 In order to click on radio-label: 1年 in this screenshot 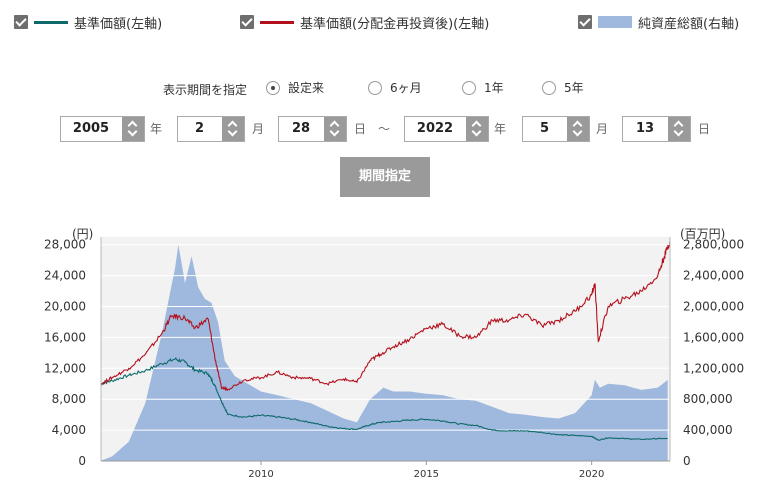, I will do `click(494, 88)`.